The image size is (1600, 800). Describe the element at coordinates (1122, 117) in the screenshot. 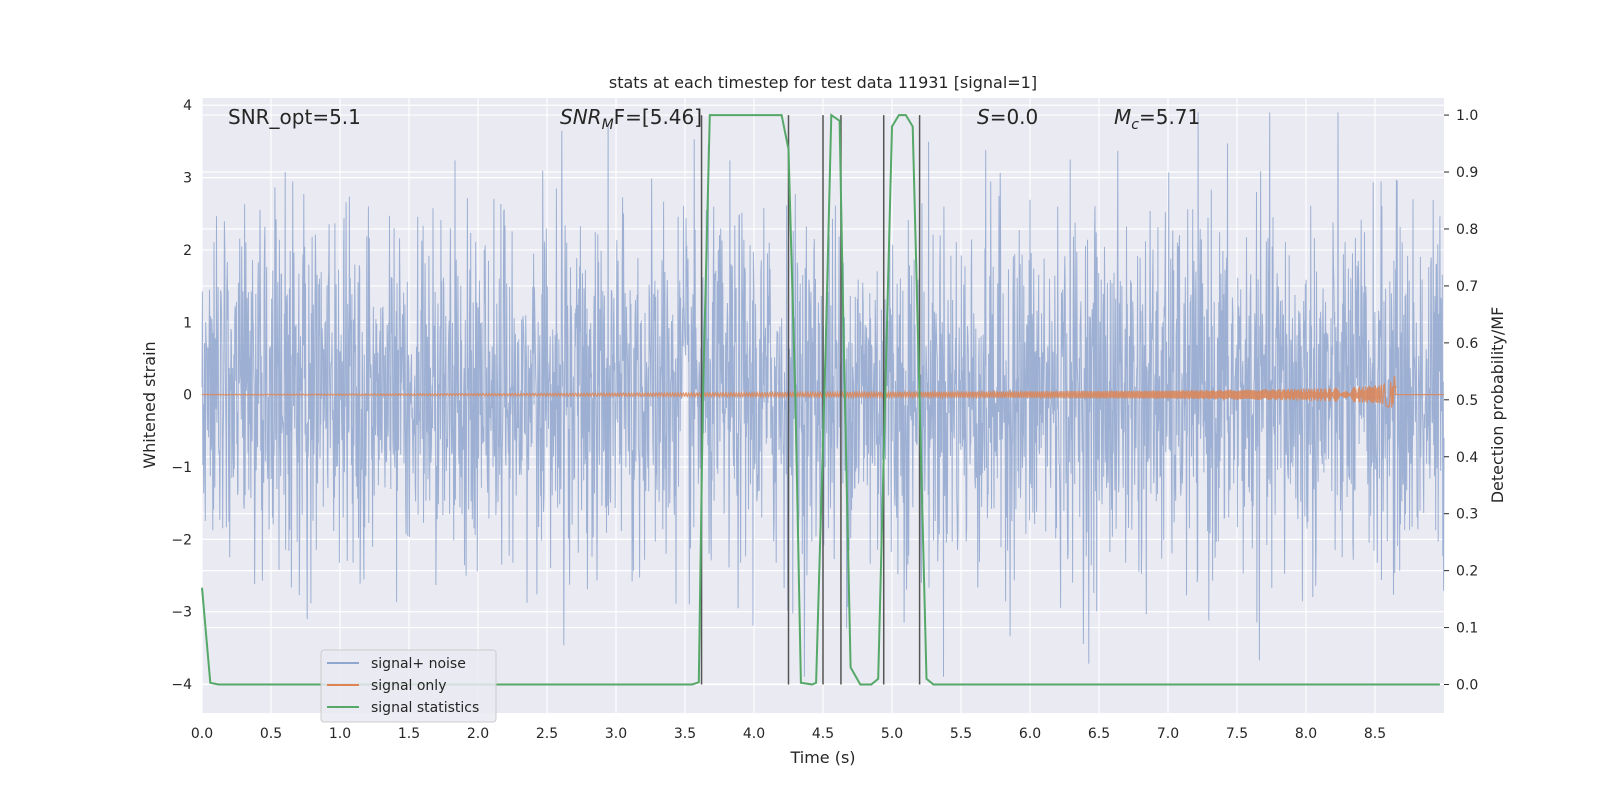

I see `annotation-mc-main: M` at that location.